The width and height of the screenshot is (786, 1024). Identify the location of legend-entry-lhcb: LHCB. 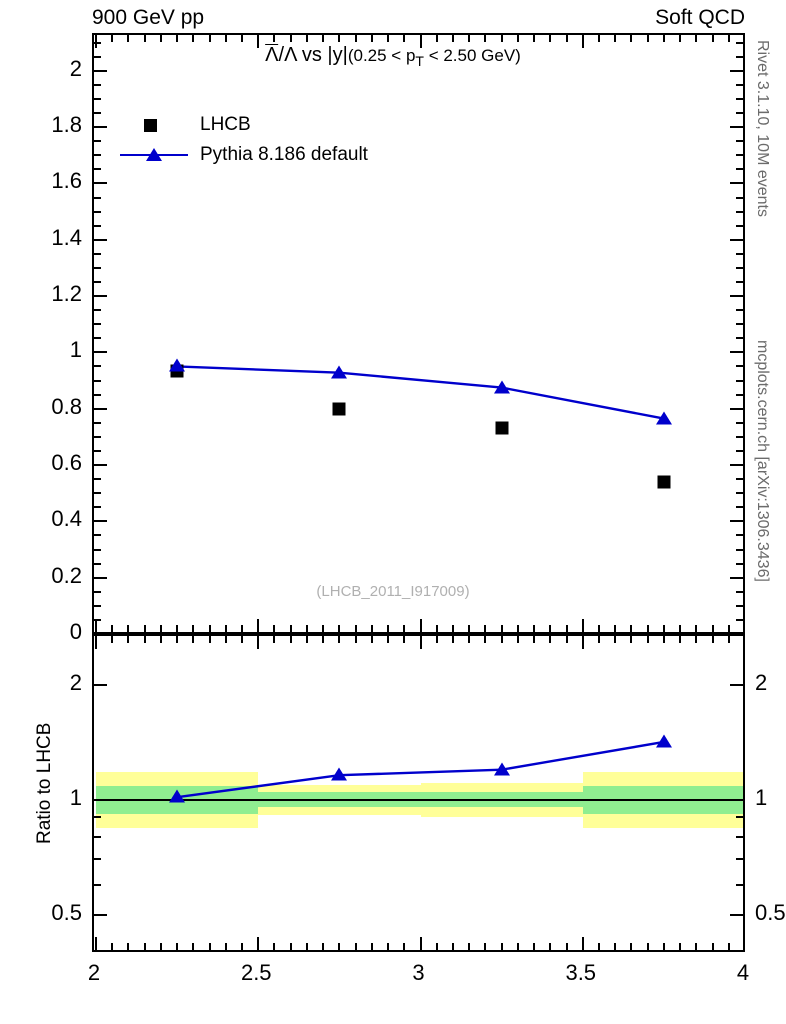
(243, 125).